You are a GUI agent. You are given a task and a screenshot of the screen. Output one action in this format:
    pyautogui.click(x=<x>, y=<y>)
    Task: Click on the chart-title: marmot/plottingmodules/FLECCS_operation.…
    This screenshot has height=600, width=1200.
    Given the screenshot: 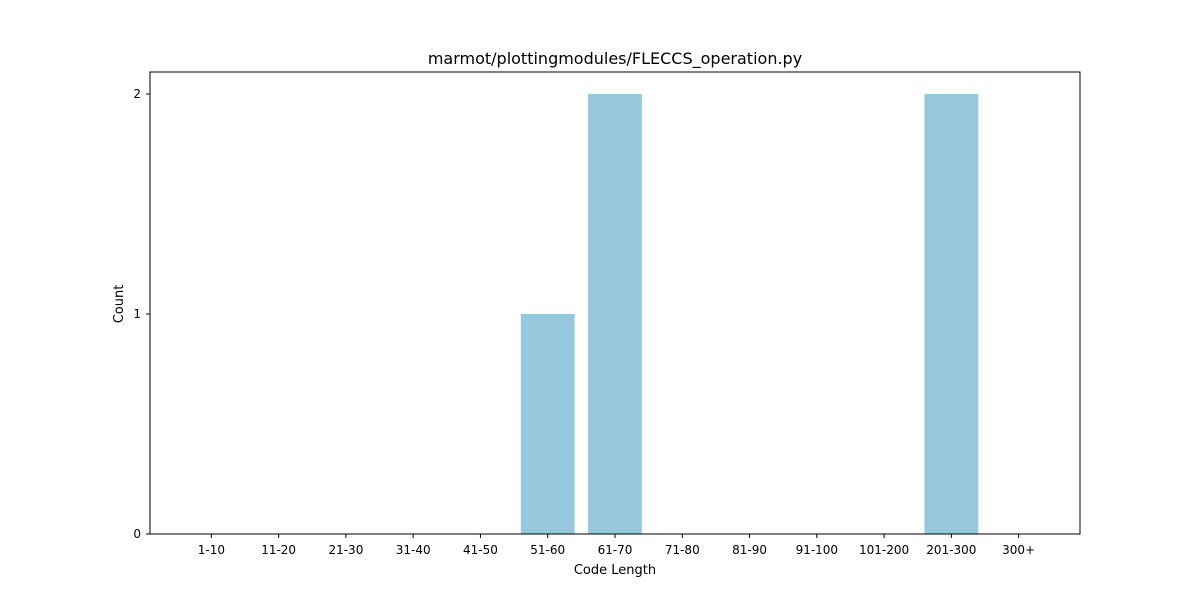 What is the action you would take?
    pyautogui.click(x=615, y=59)
    